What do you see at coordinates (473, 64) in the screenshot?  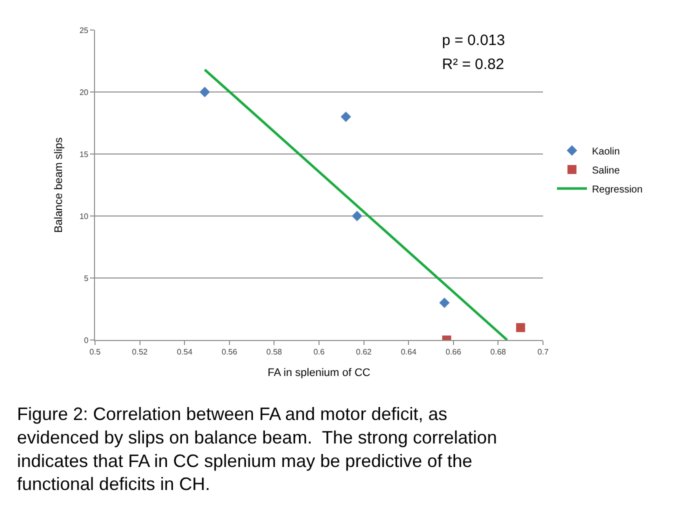 I see `annotation: R² = 0.82` at bounding box center [473, 64].